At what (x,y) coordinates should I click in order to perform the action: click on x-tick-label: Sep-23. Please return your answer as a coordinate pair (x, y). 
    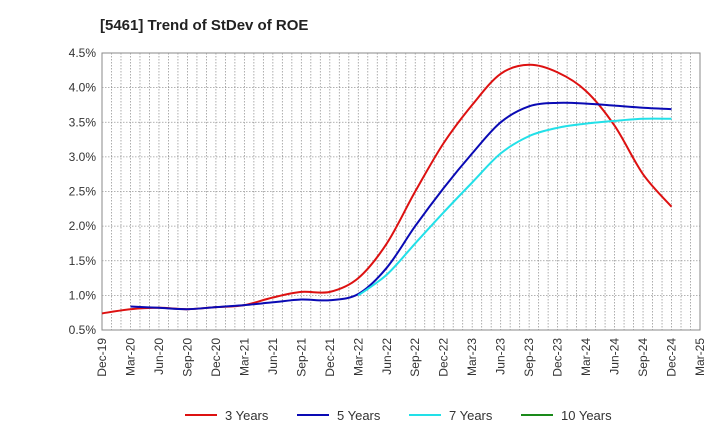
    Looking at the image, I should click on (529, 357).